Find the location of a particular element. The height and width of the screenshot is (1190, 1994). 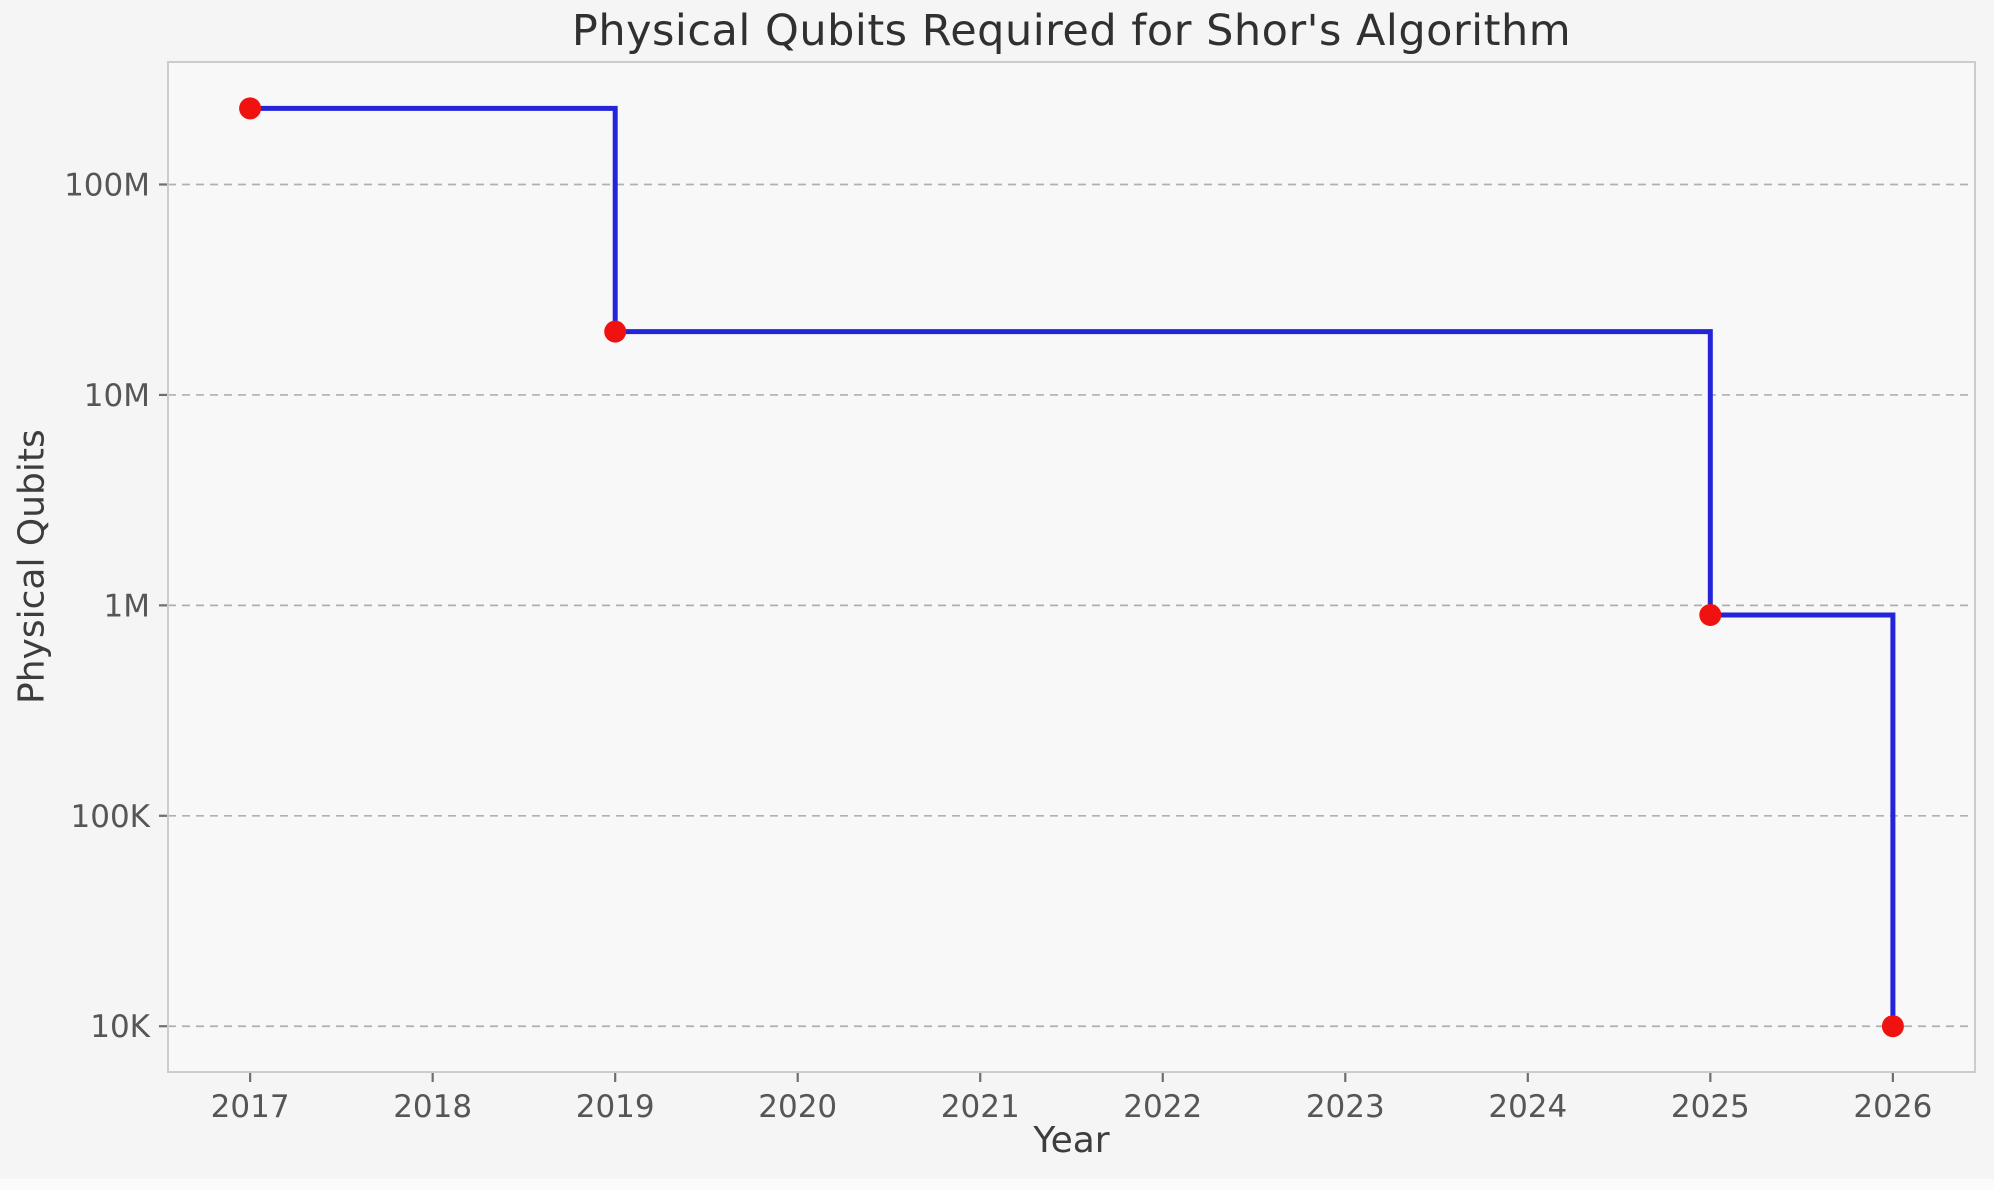

y-axis-label: Physical Qubits is located at coordinates (32, 567).